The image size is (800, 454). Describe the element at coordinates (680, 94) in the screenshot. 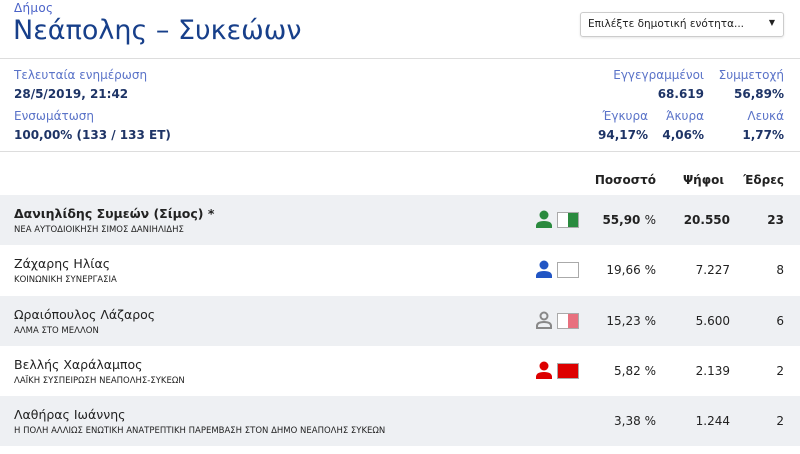

I see `registered-value: 68.619` at that location.